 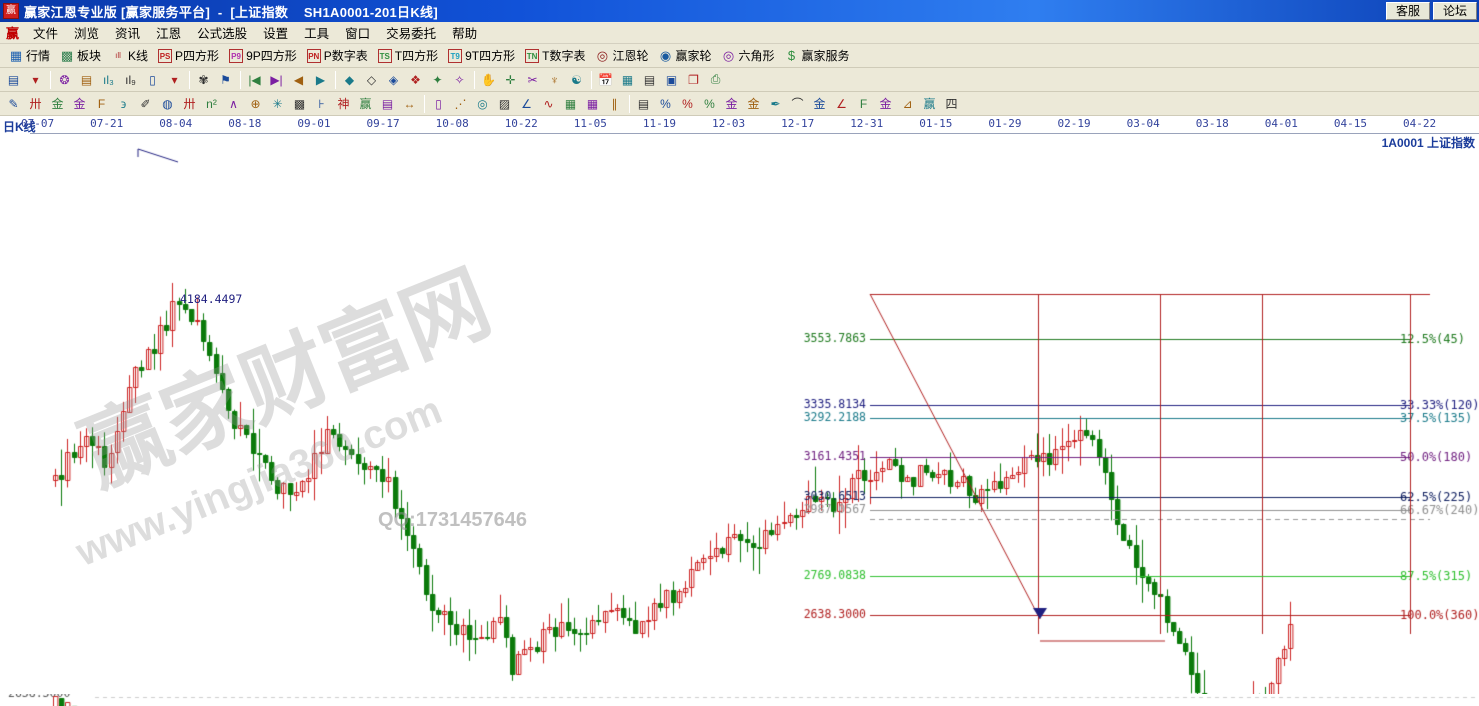 I want to click on grid-lines-icon: 卅, so click(x=189, y=104).